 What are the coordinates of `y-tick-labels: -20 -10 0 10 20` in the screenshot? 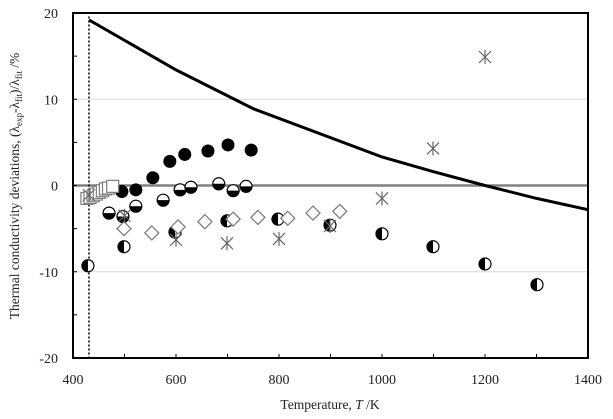 It's located at (48, 187).